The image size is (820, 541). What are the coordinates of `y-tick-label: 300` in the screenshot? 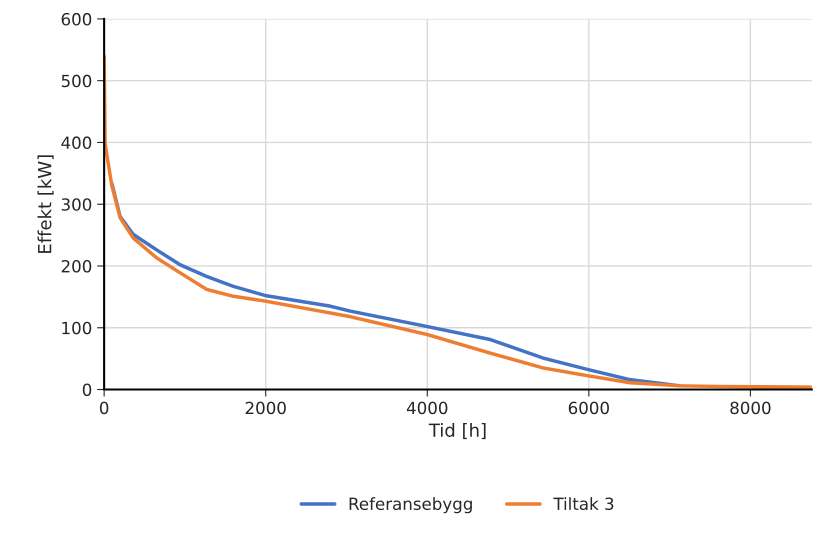 It's located at (77, 204).